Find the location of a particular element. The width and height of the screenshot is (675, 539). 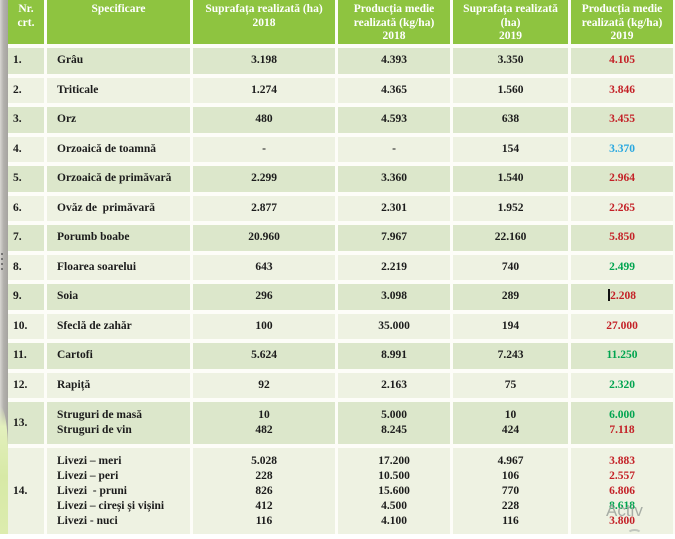

drag-handle-dots is located at coordinates (2, 261).